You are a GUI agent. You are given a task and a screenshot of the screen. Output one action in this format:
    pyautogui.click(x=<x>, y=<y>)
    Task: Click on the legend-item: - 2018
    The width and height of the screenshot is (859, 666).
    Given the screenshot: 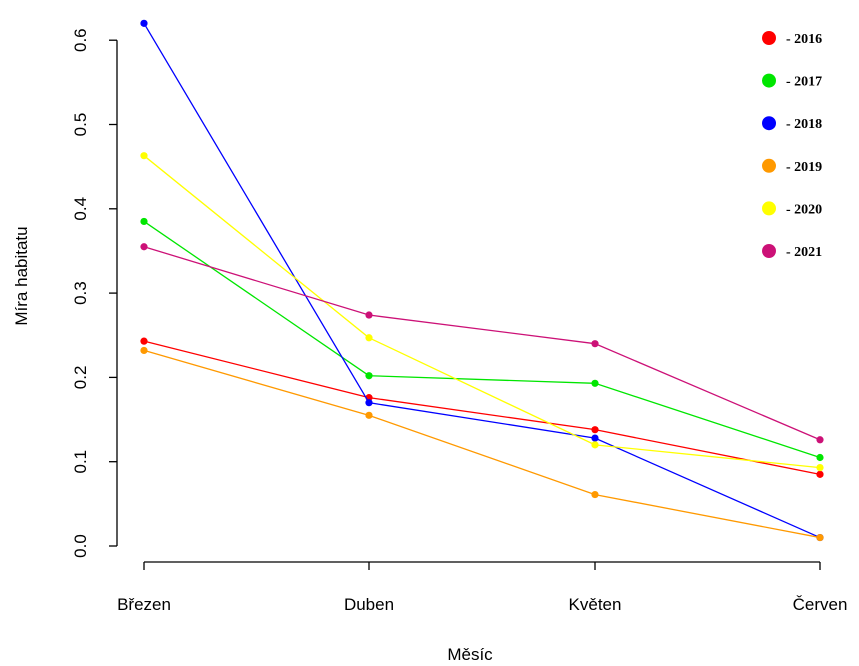 What is the action you would take?
    pyautogui.click(x=792, y=124)
    